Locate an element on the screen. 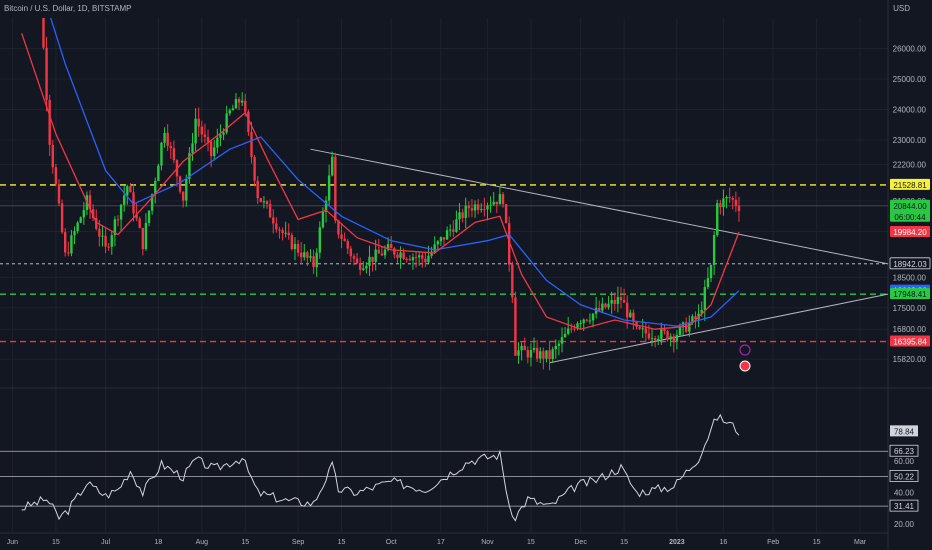 The image size is (932, 550). time-tick-label: Sep is located at coordinates (298, 542).